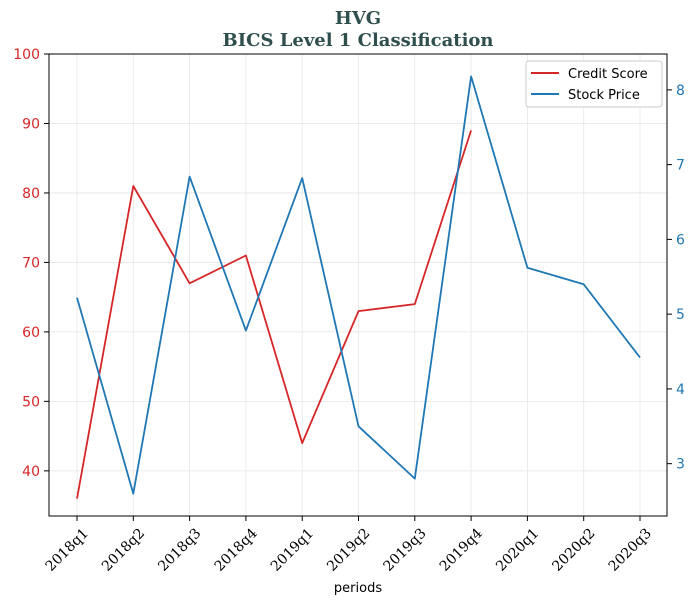  What do you see at coordinates (358, 18) in the screenshot?
I see `chart-title: HVG` at bounding box center [358, 18].